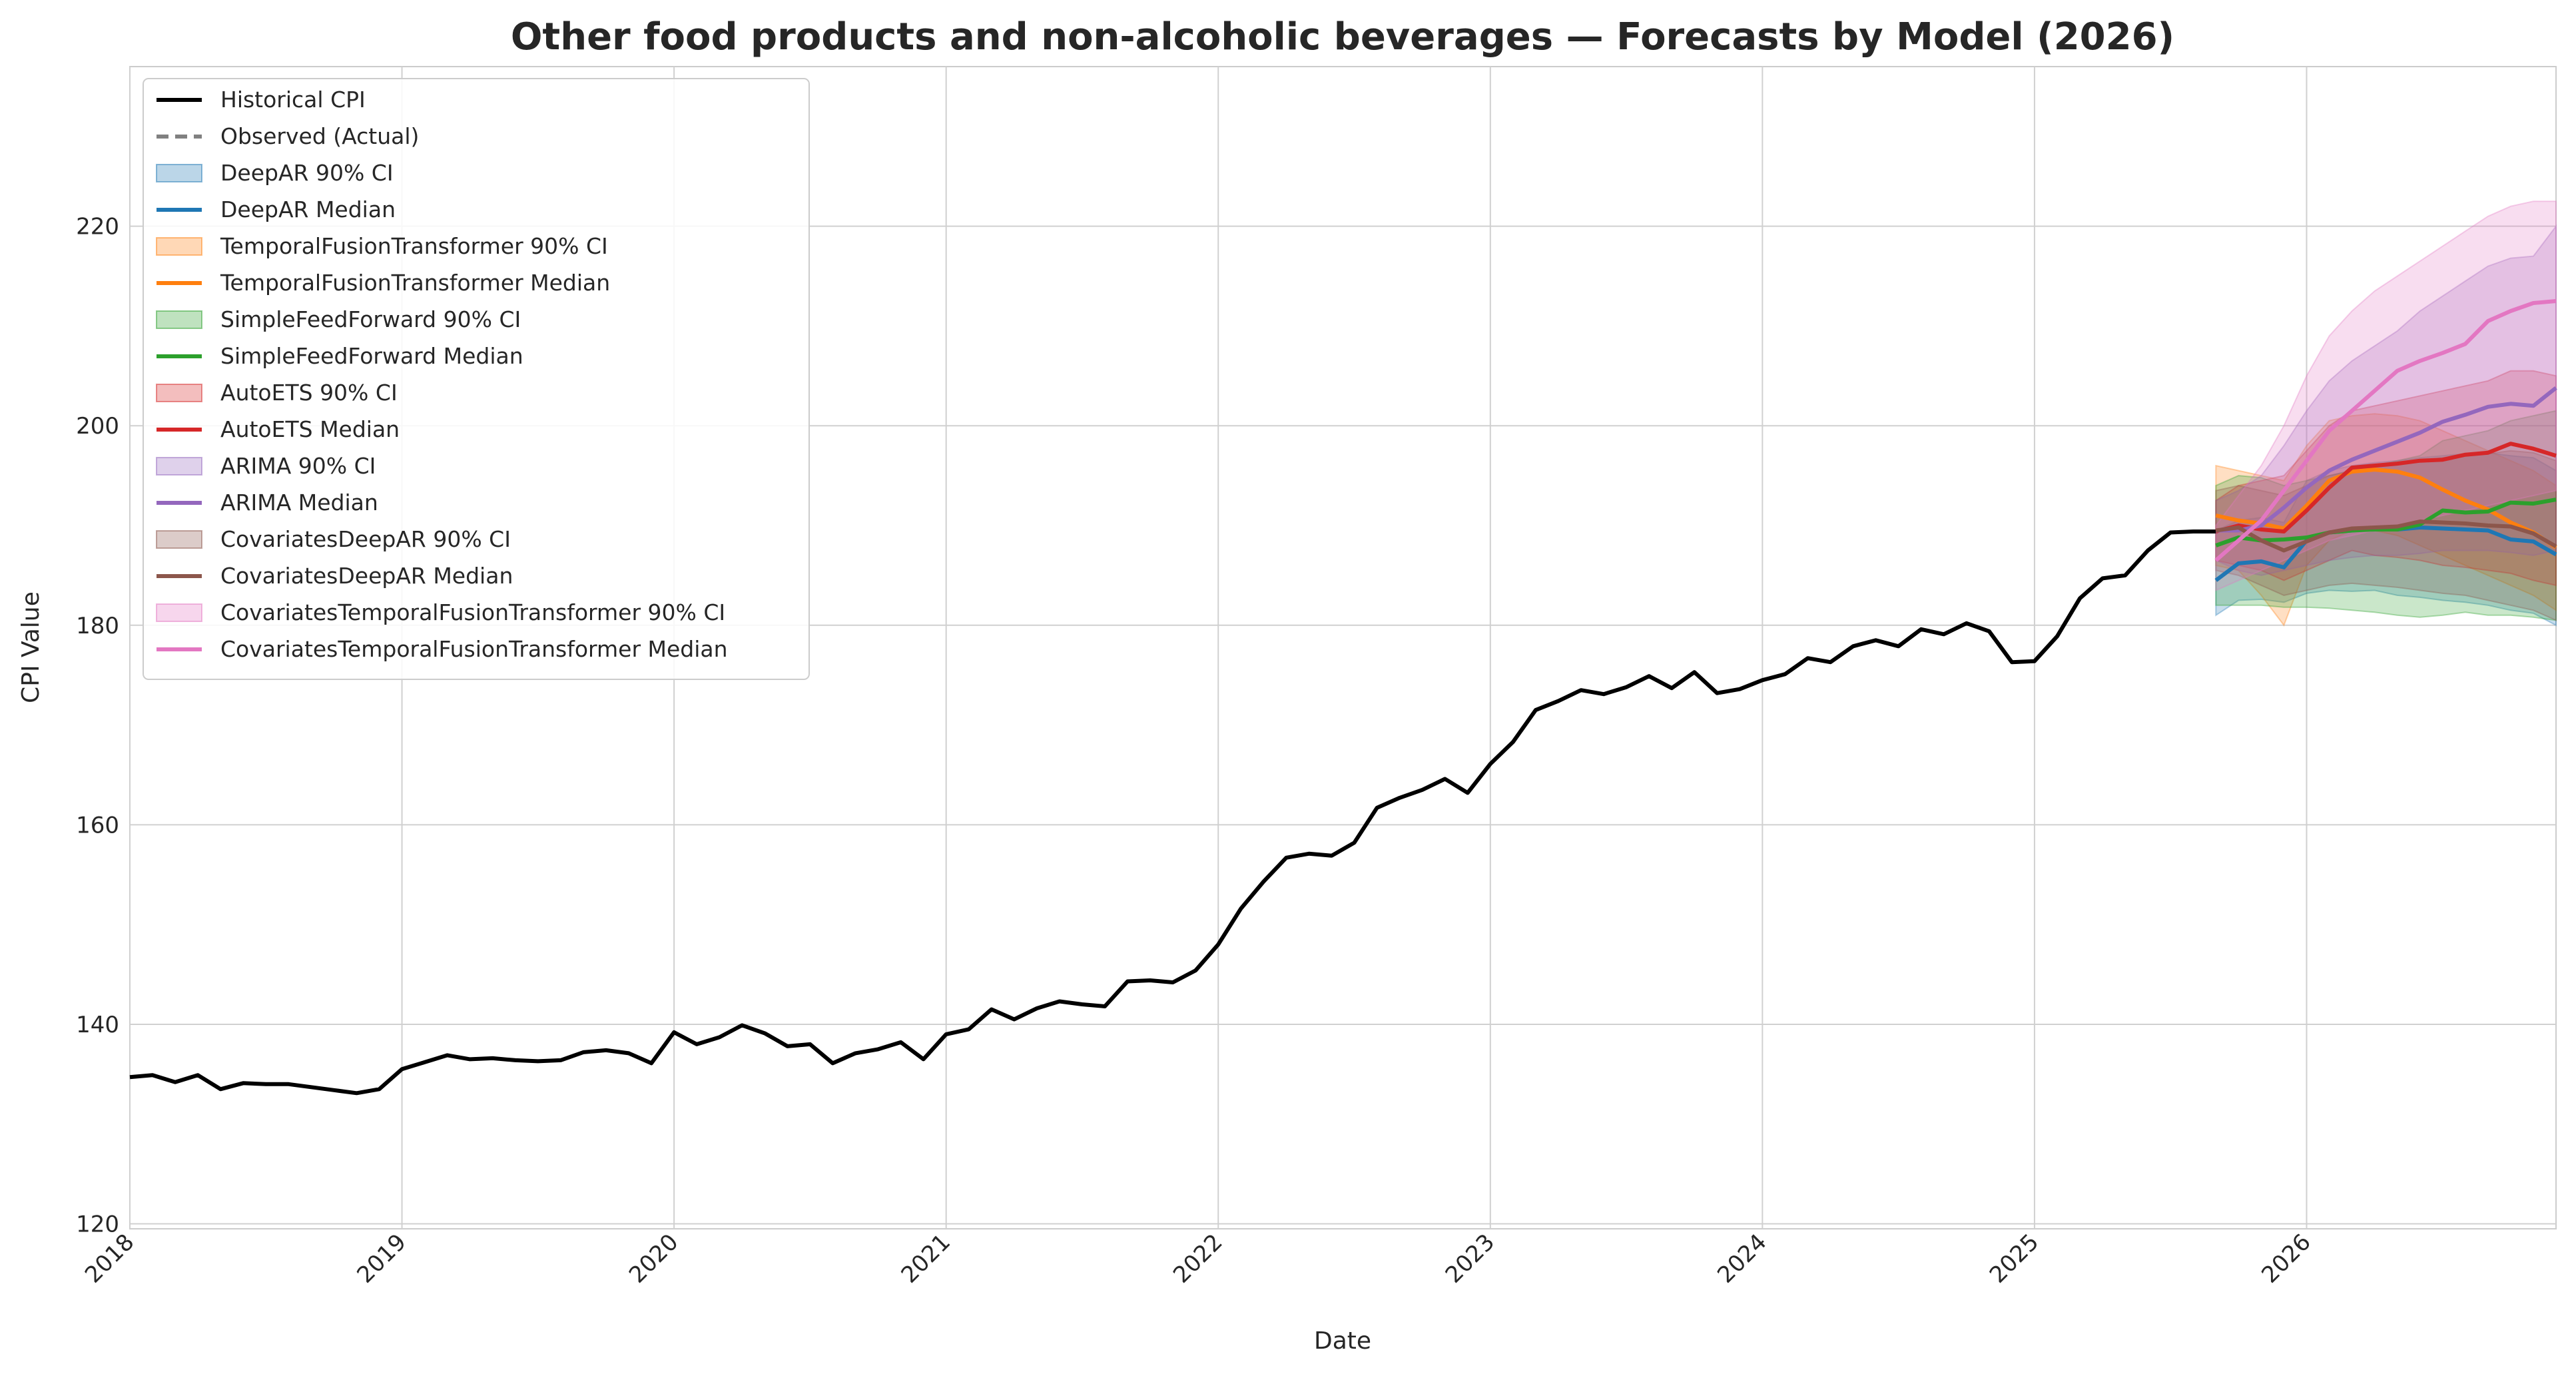  I want to click on legend-label: CovariatesDeepAR Median, so click(366, 576).